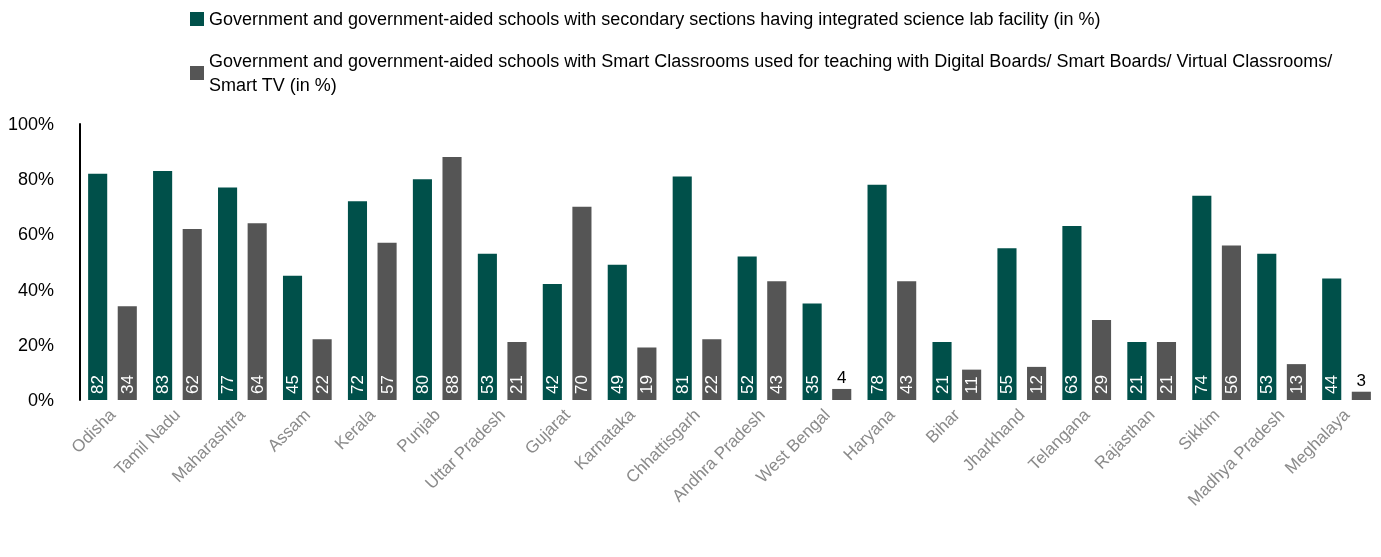  I want to click on data-label: 62, so click(192, 384).